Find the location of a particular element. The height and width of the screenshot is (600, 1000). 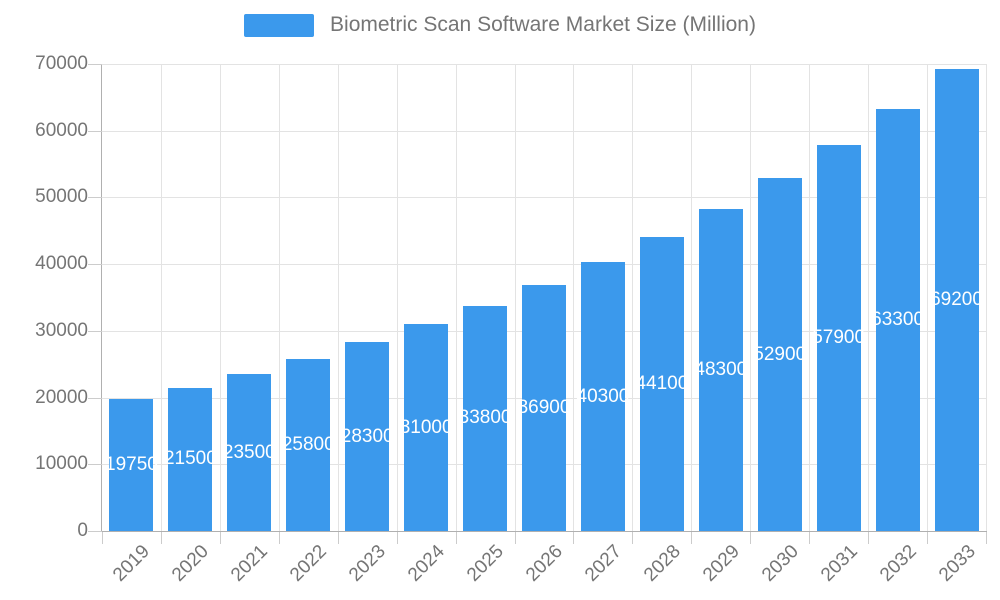

bar-2032: 63300 is located at coordinates (897, 319).